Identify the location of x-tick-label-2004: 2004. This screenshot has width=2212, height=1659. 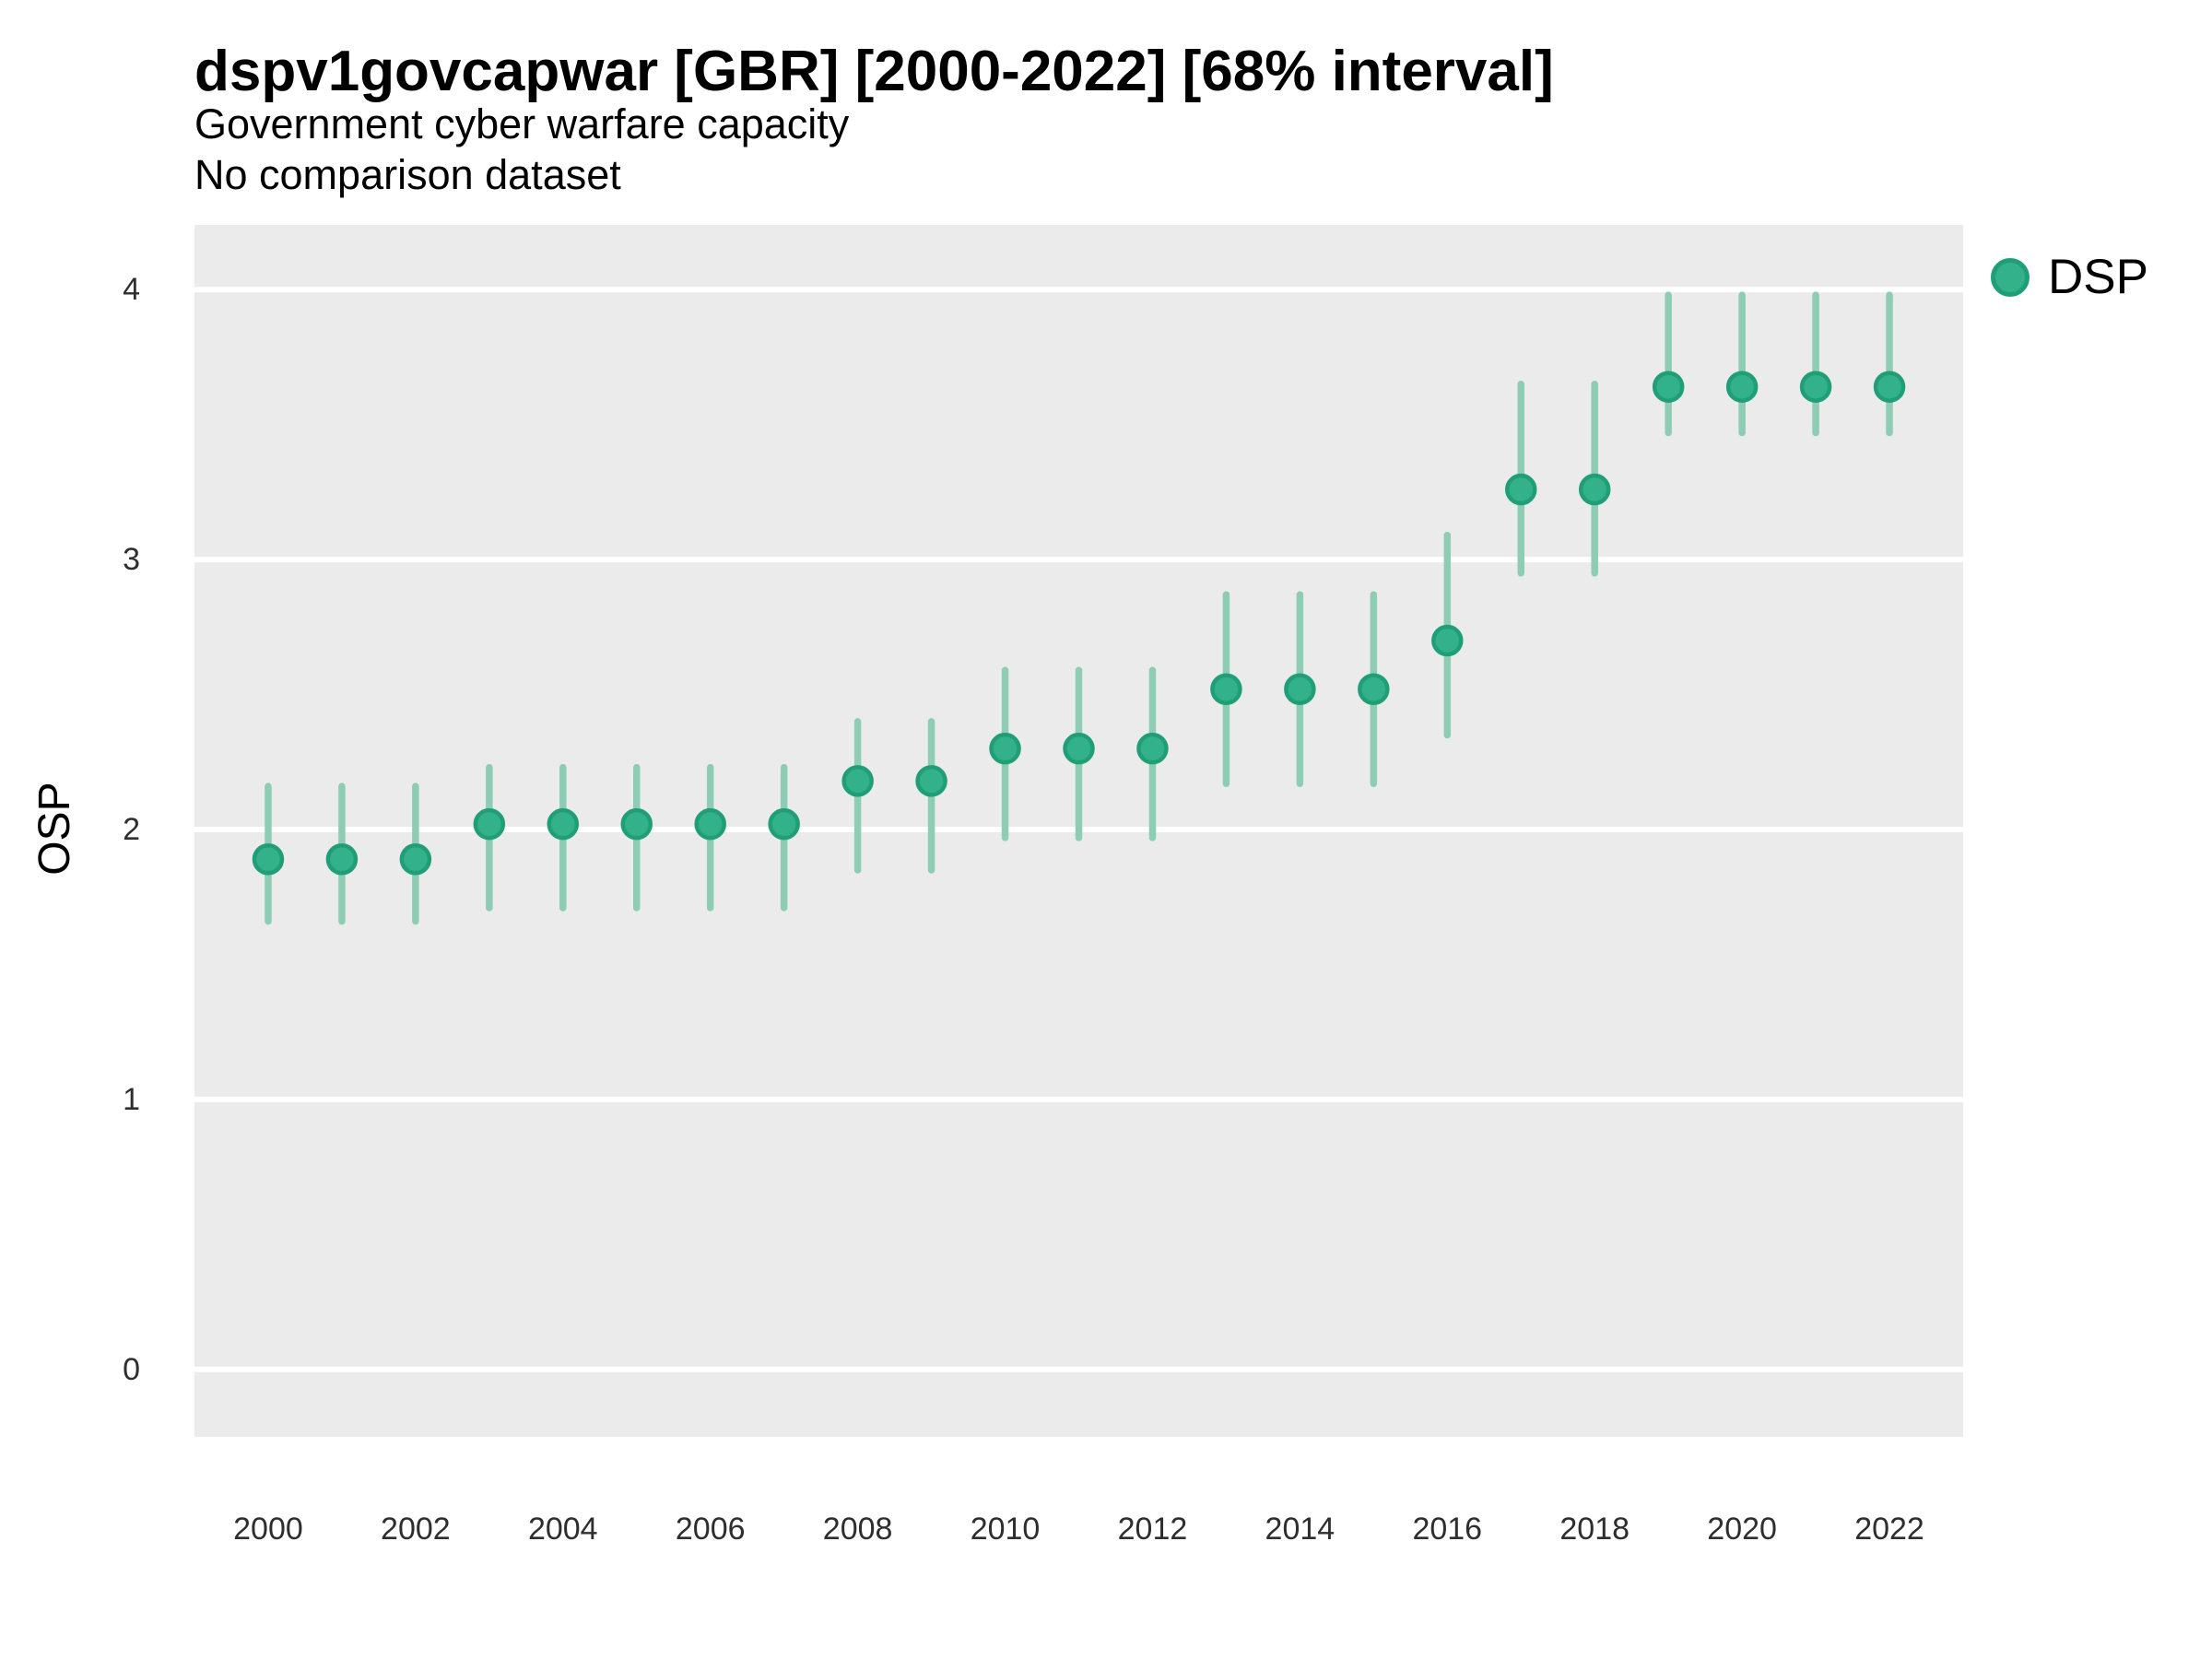
(562, 1529).